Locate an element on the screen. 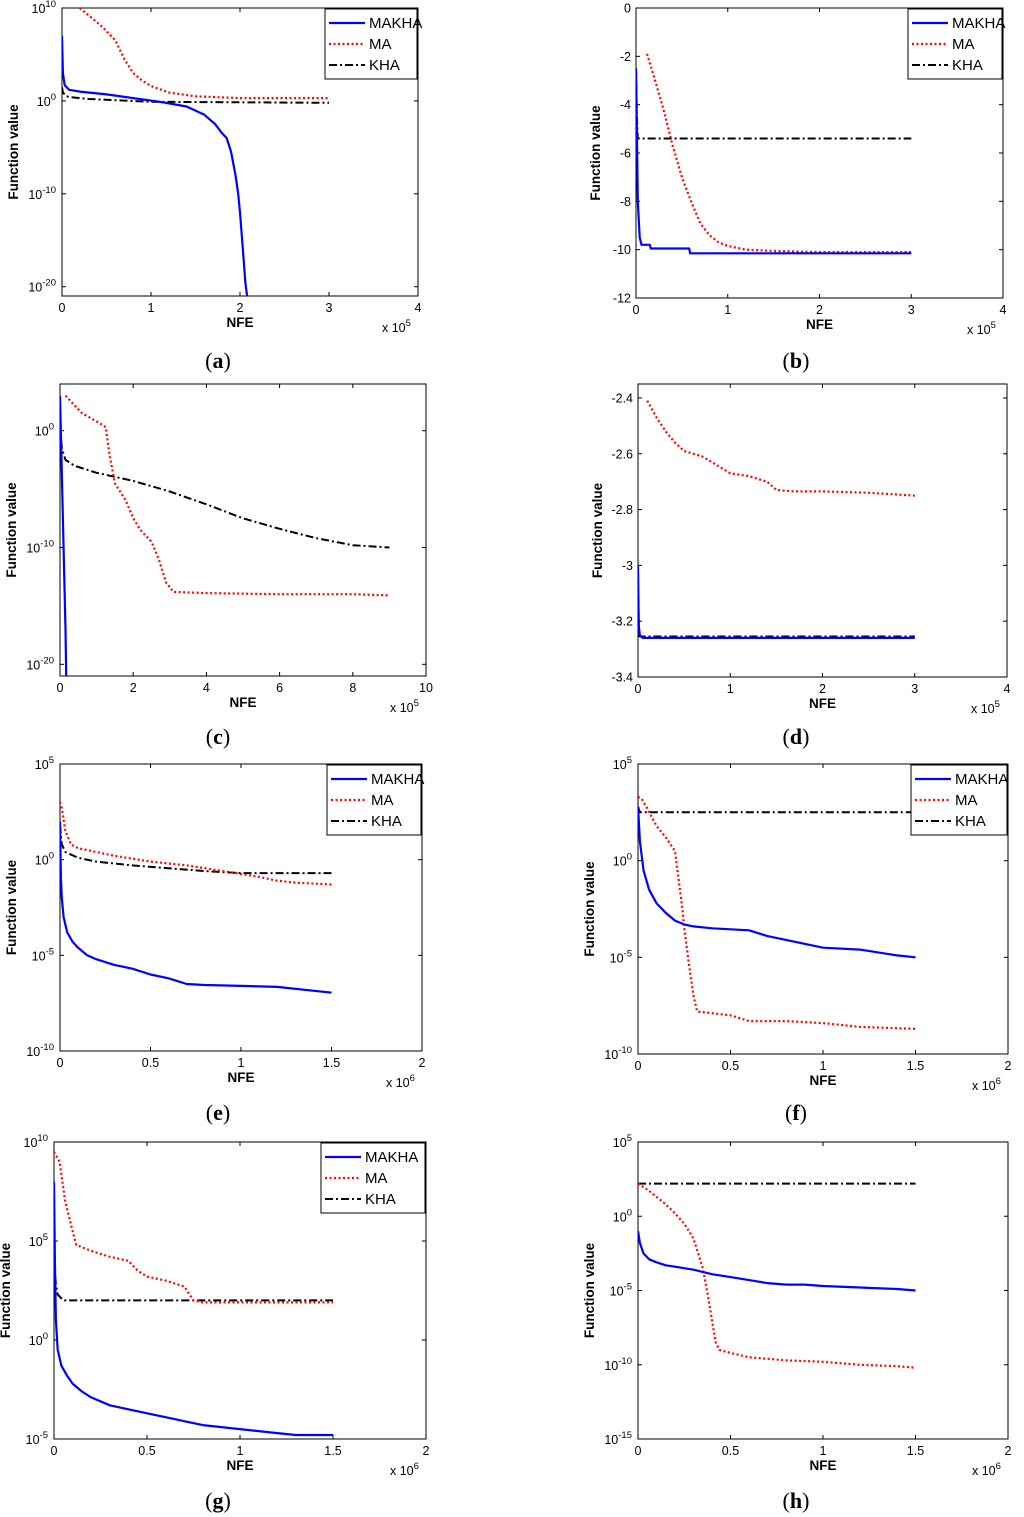  series-line-kha is located at coordinates (196, 95).